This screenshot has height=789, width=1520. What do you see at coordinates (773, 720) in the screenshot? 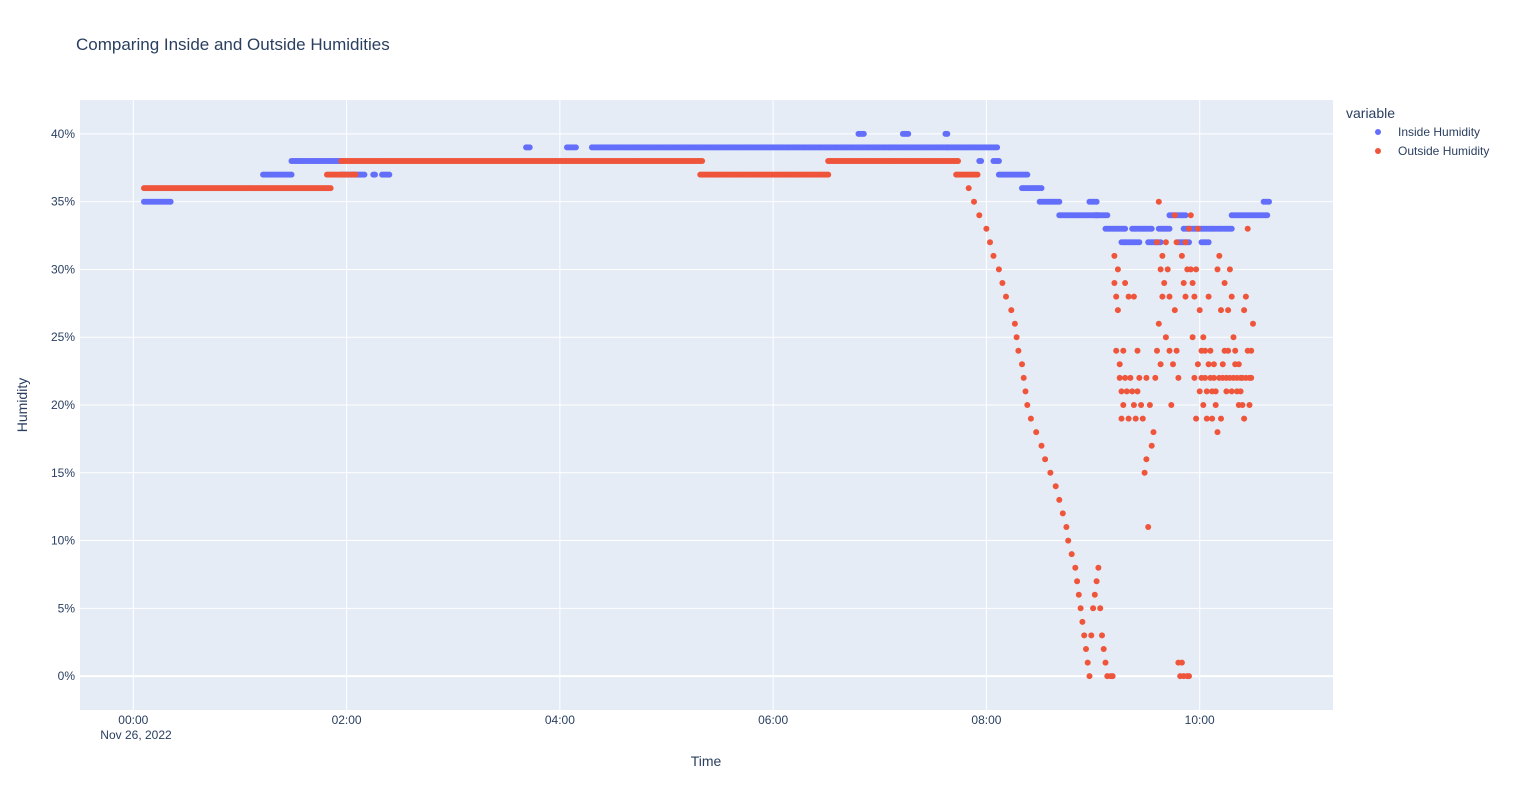
I see `x-tick-label: 06:00` at bounding box center [773, 720].